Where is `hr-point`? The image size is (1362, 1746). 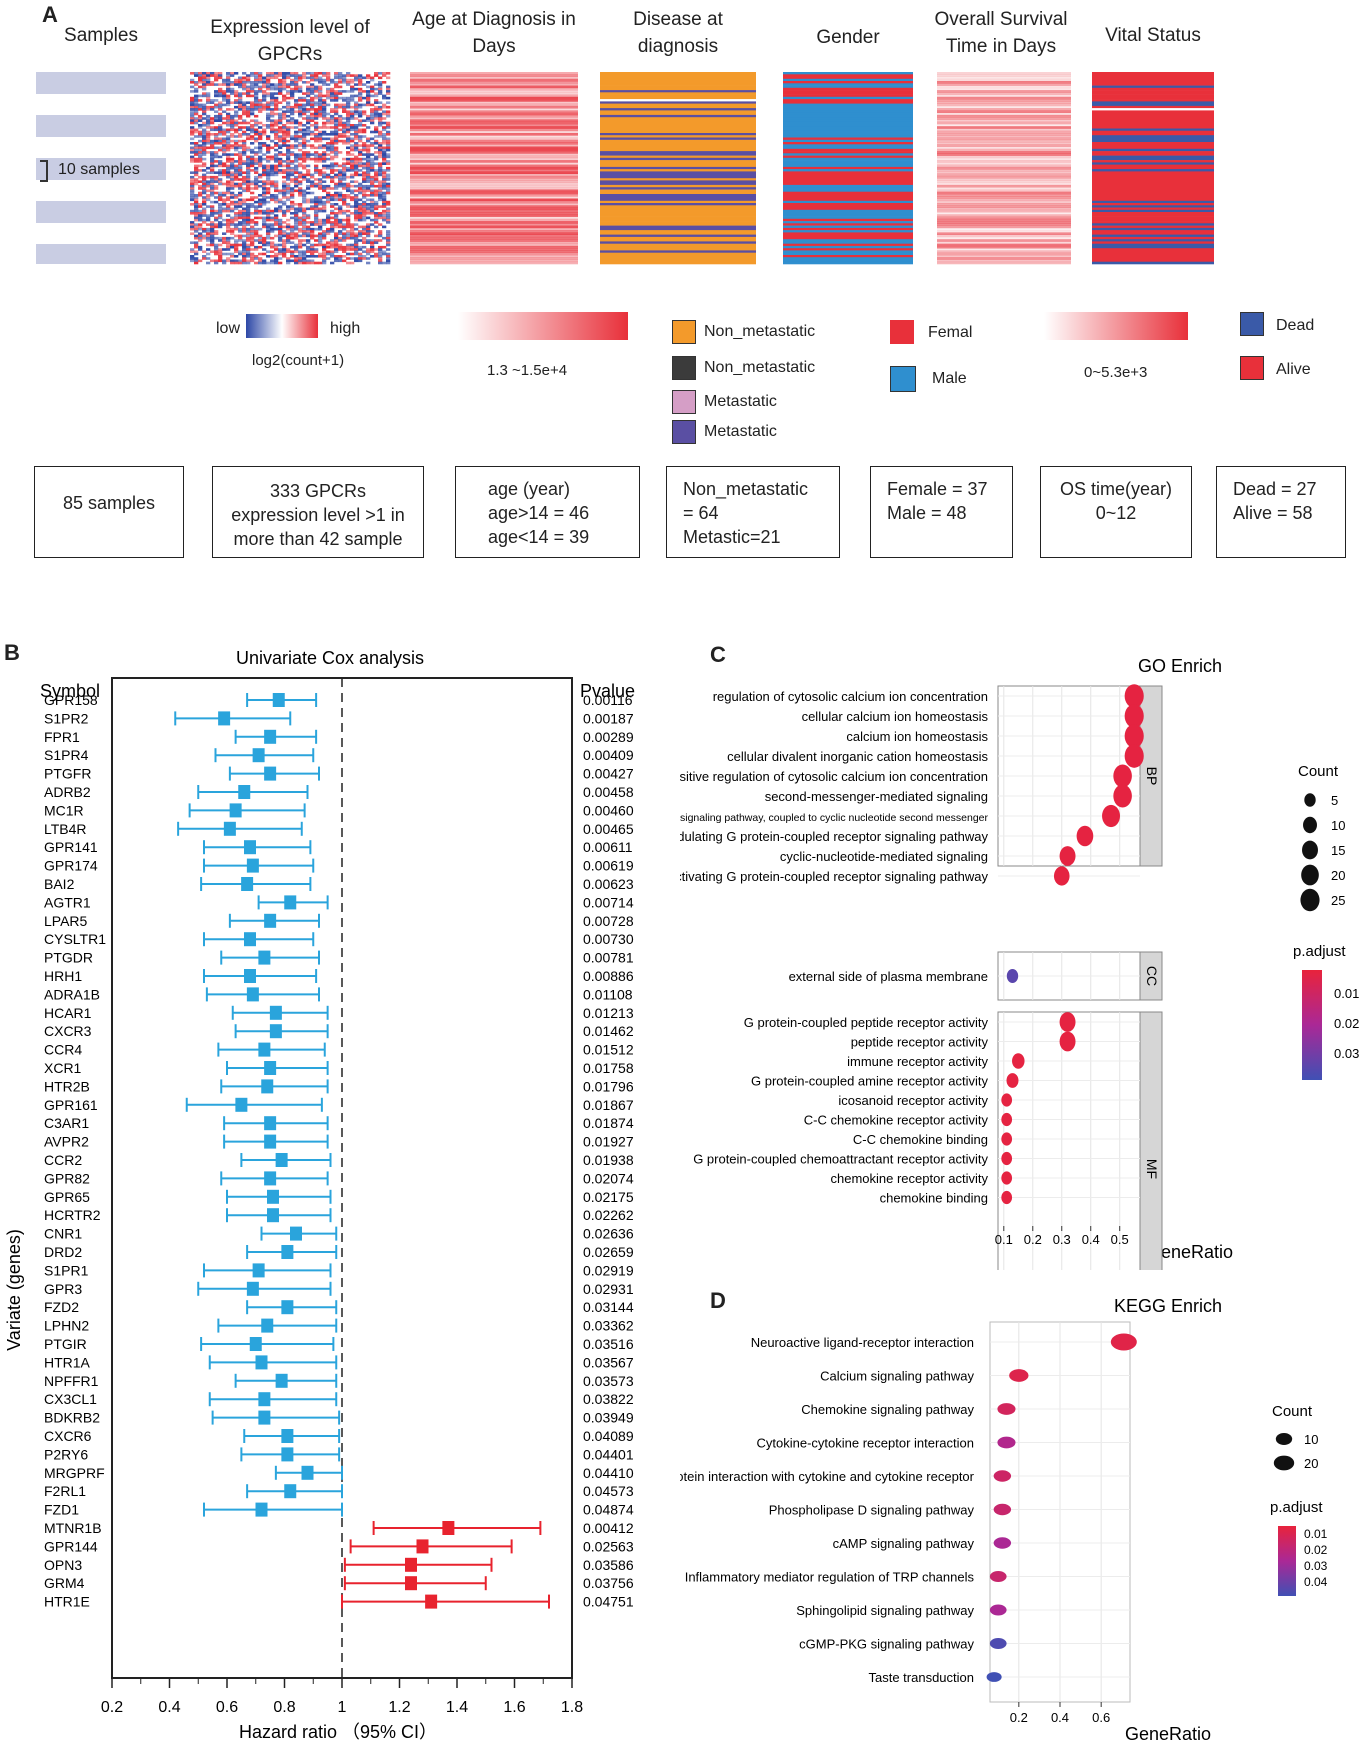 hr-point is located at coordinates (431, 1601).